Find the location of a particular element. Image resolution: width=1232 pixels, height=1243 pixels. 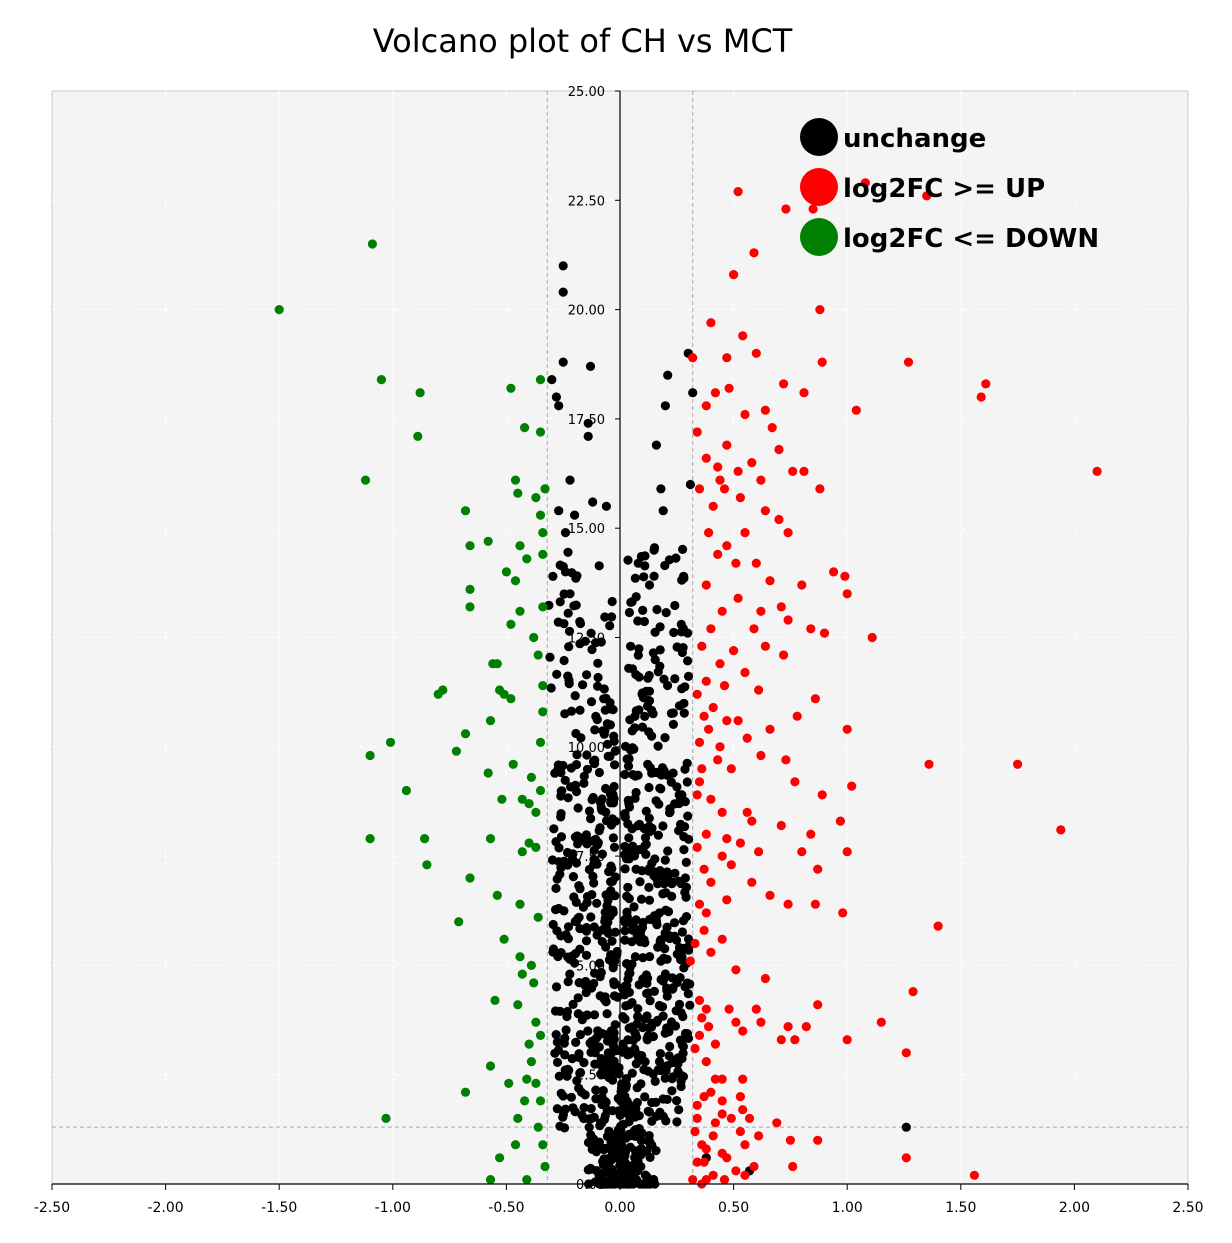

y-tick-label: 22.50 is located at coordinates (586, 201).